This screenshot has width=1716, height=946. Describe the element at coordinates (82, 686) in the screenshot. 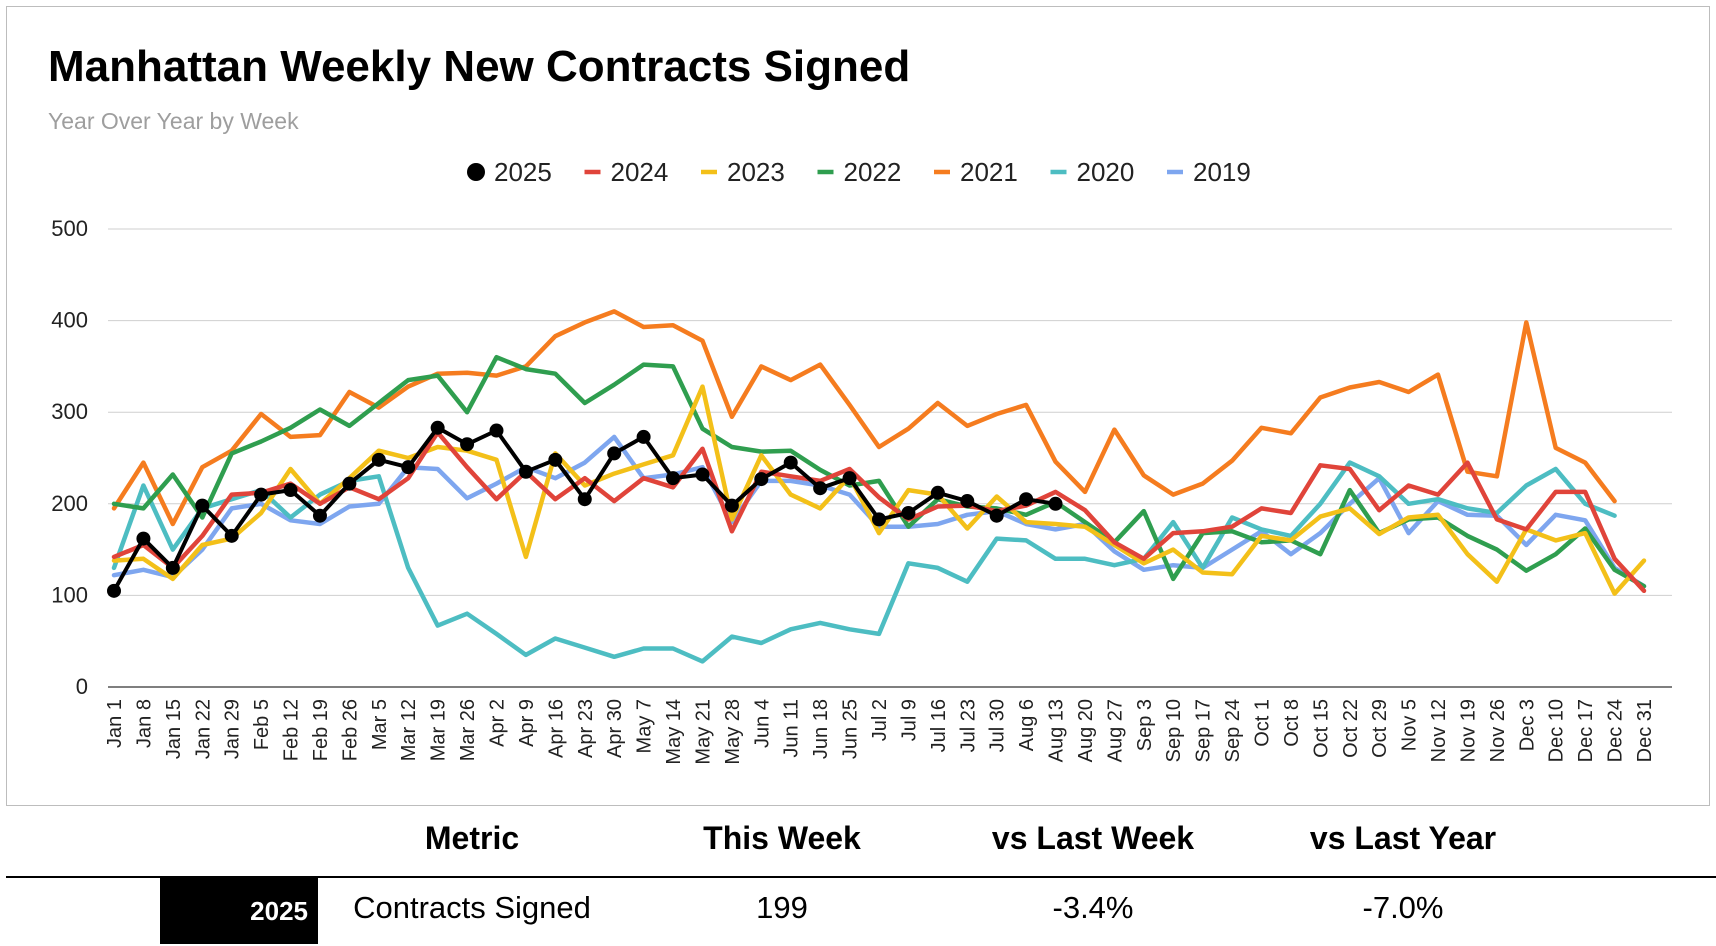

I see `y-tick-label: 0` at that location.